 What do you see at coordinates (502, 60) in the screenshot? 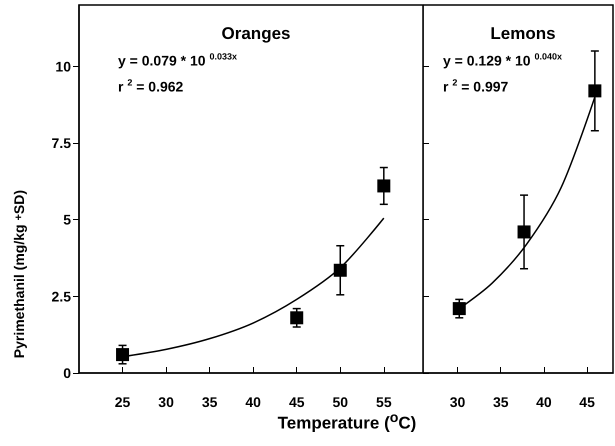
I see `annotation: y = 0.129 * 10 0.040x` at bounding box center [502, 60].